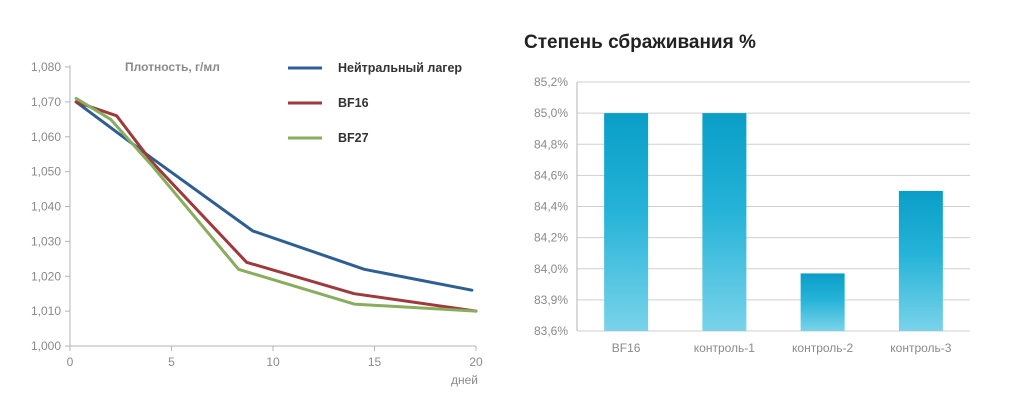  Describe the element at coordinates (46, 67) in the screenshot. I see `line-y-tick-label: 1,080` at that location.